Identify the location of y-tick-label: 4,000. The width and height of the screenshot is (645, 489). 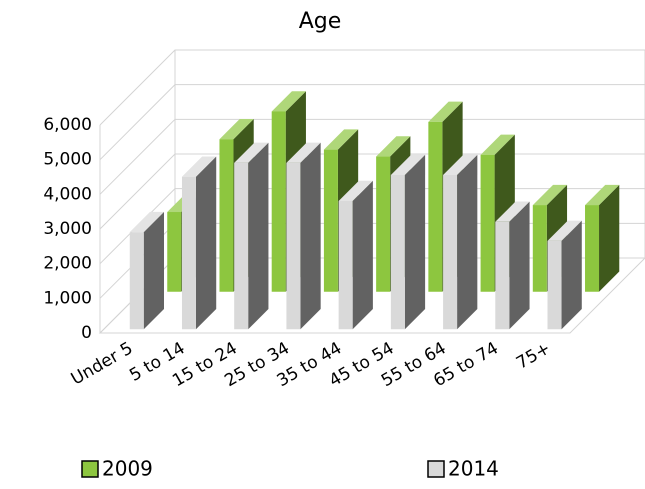
(67, 194).